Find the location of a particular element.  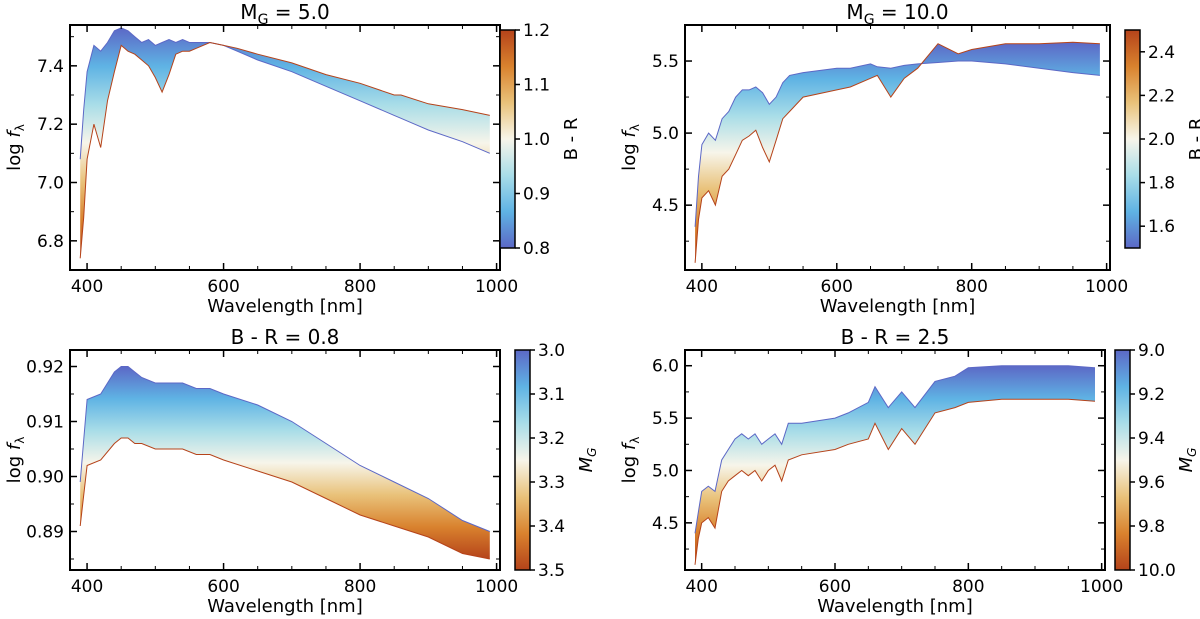

y-tick-label: 7.4 is located at coordinates (50, 67).